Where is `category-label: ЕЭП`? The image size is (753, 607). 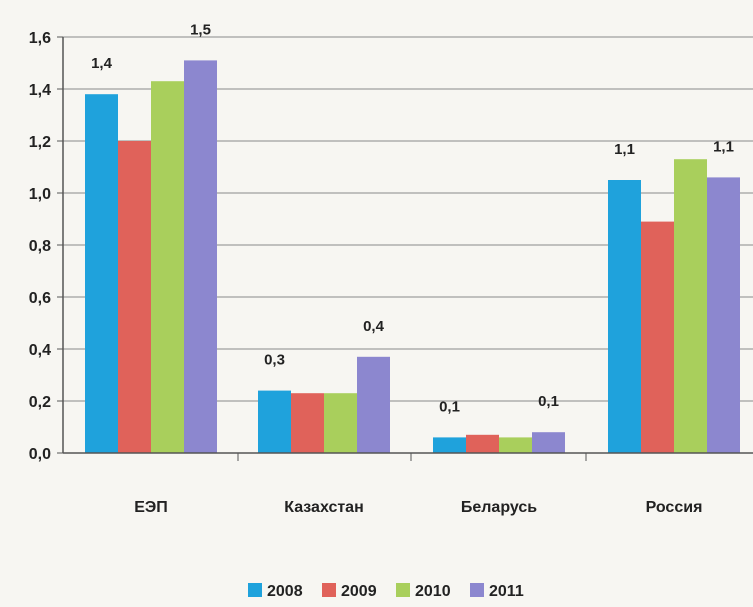 category-label: ЕЭП is located at coordinates (151, 507).